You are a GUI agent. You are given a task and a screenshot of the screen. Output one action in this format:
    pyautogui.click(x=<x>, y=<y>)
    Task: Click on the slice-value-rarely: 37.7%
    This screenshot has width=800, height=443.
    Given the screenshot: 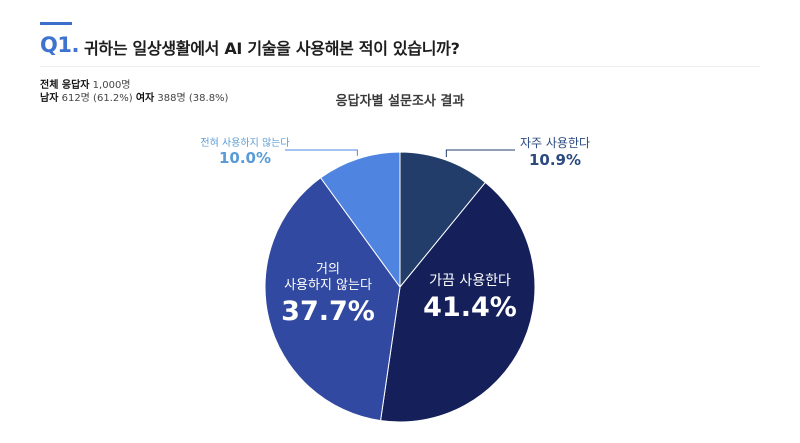 What is the action you would take?
    pyautogui.click(x=328, y=311)
    